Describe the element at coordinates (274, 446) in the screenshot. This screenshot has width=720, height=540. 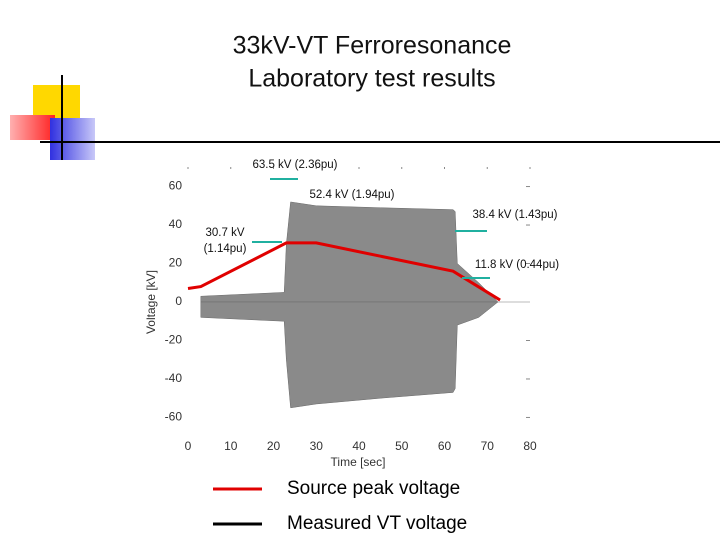
I see `x-tick-label: 20` at that location.